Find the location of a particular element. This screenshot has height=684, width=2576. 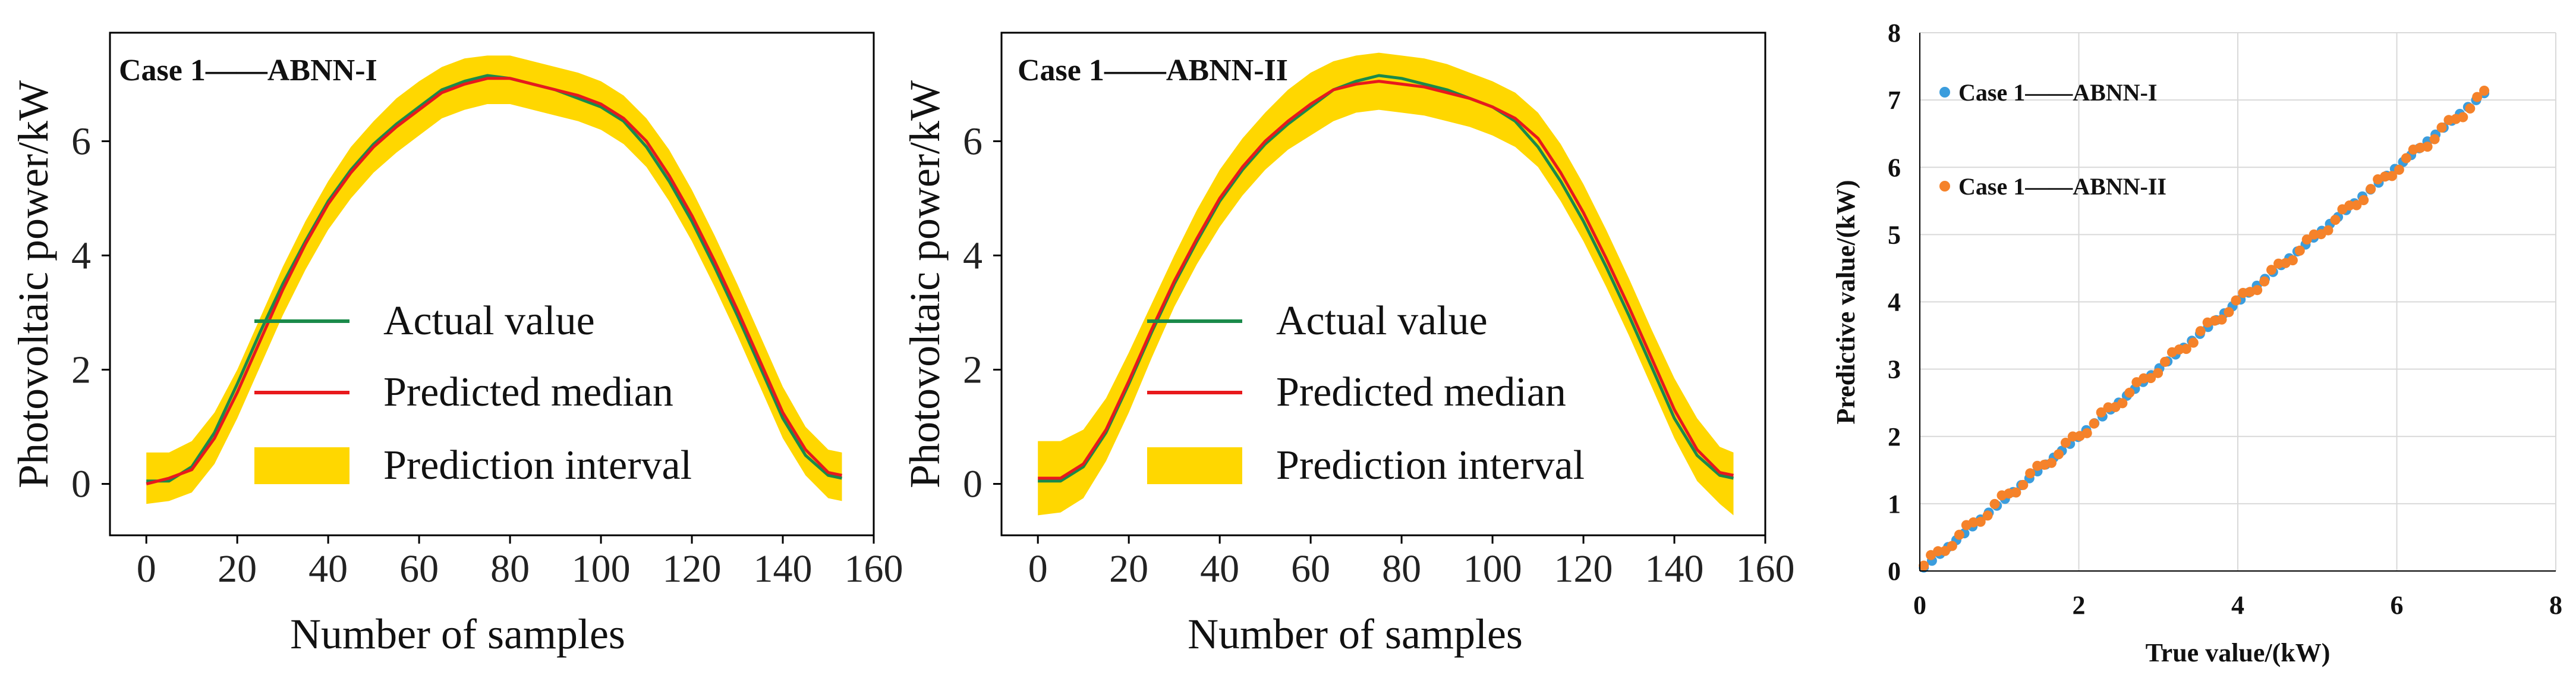

case-label: Case 1——ABNN-I is located at coordinates (248, 70).